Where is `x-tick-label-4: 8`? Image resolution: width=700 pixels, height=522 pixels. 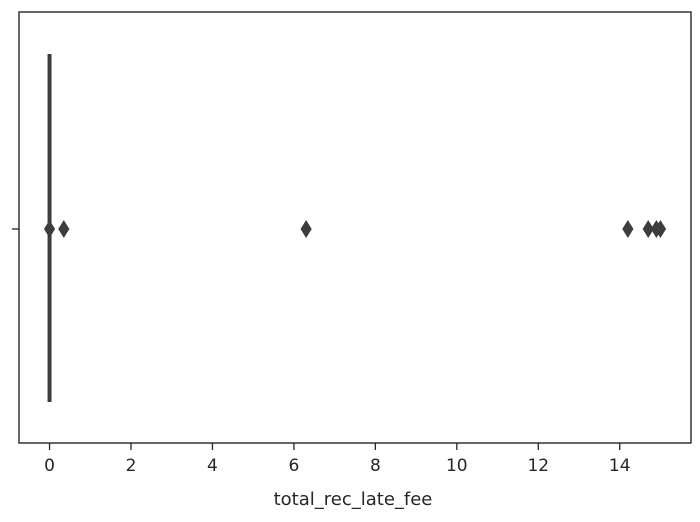 x-tick-label-4: 8 is located at coordinates (375, 466).